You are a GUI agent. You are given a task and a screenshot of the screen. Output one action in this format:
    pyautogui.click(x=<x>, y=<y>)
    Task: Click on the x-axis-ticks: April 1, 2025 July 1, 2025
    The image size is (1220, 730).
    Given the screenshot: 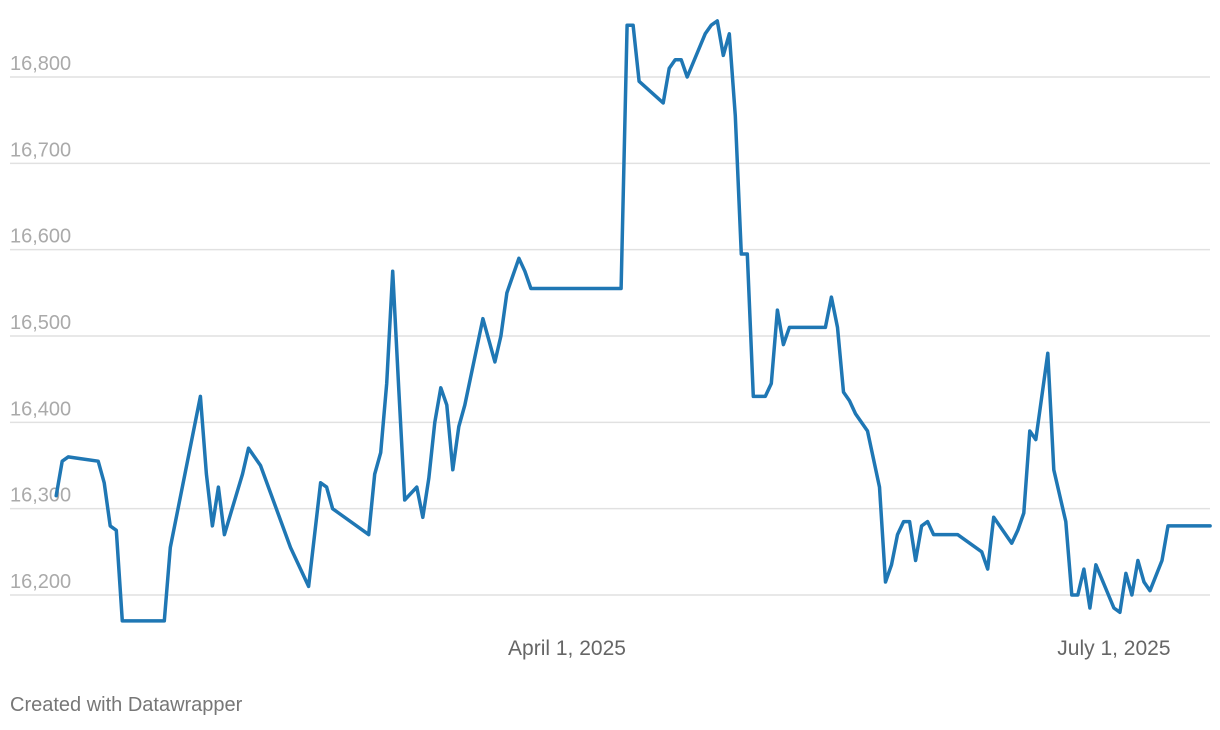 What is the action you would take?
    pyautogui.click(x=839, y=648)
    